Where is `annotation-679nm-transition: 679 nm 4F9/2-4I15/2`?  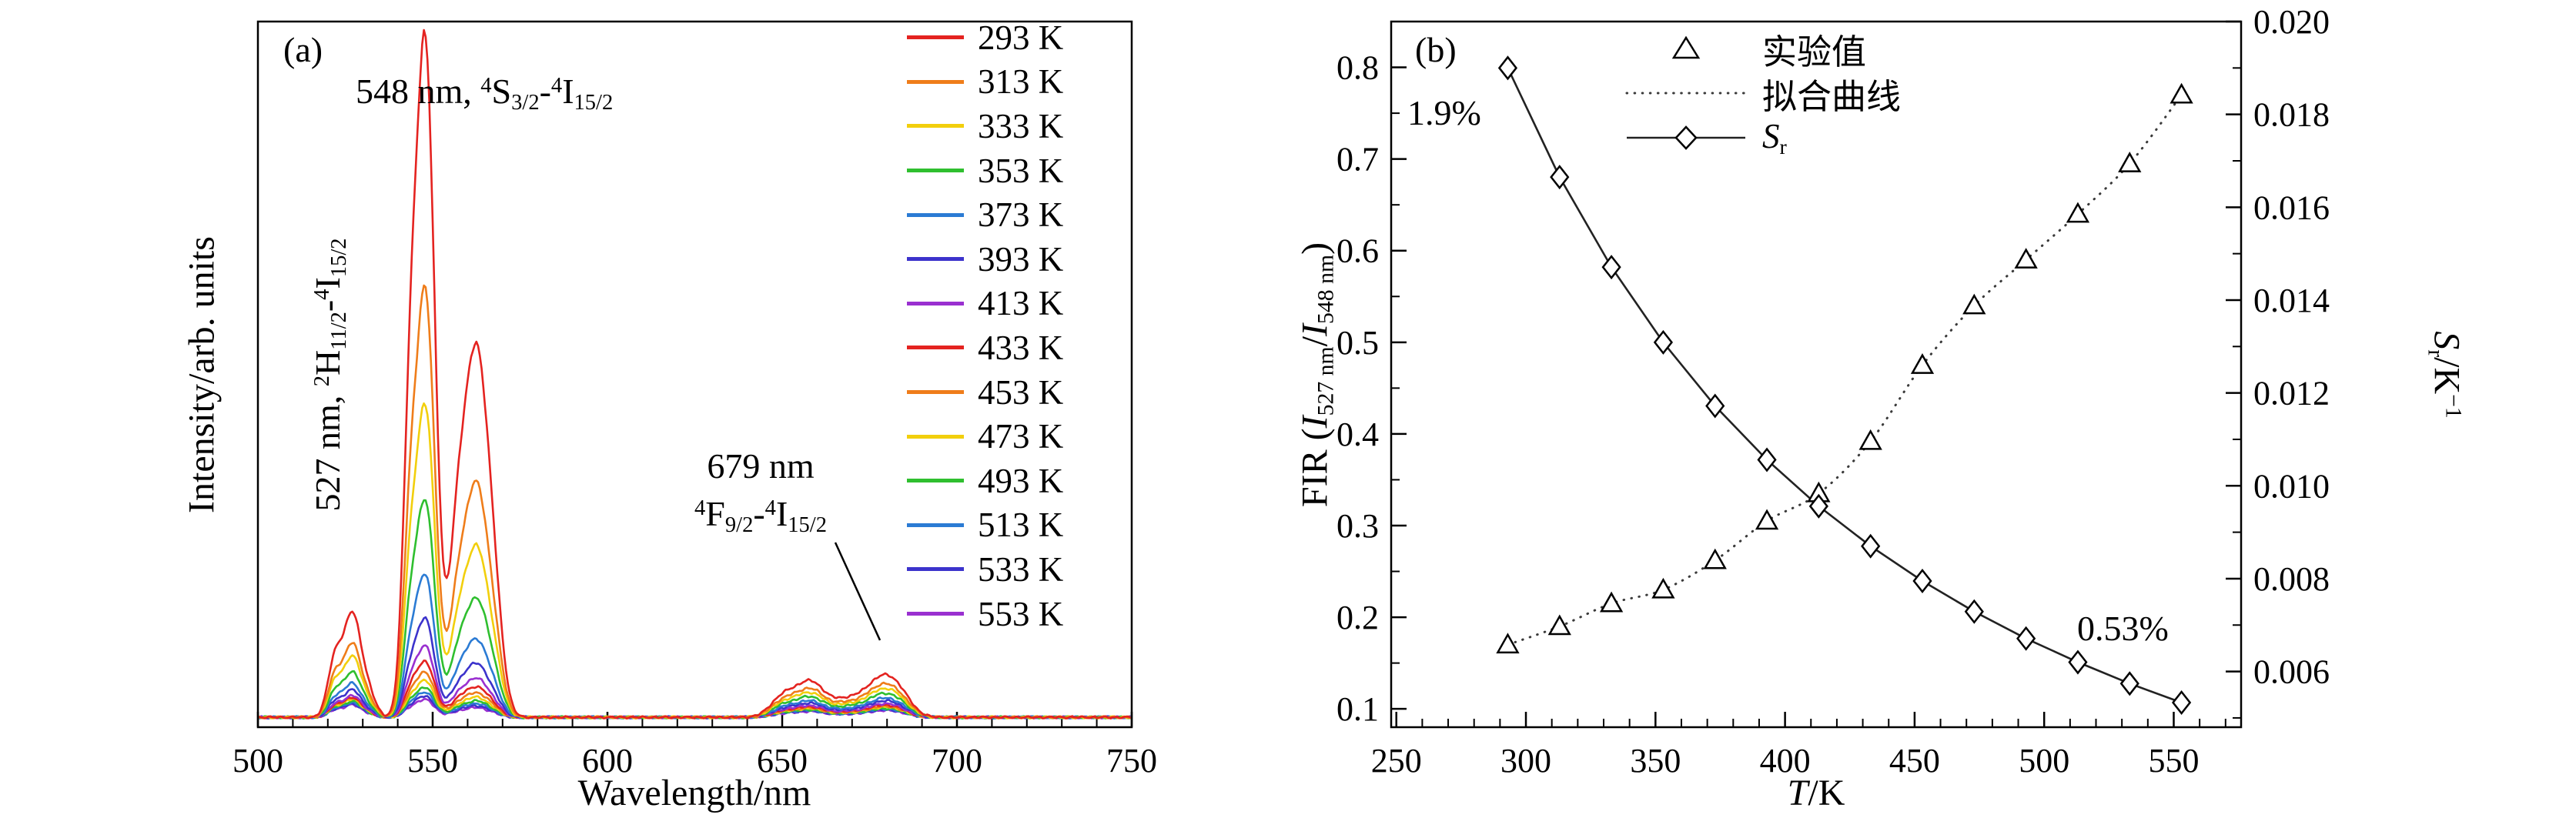
annotation-679nm-transition: 679 nm 4F9/2-4I15/2 is located at coordinates (761, 491).